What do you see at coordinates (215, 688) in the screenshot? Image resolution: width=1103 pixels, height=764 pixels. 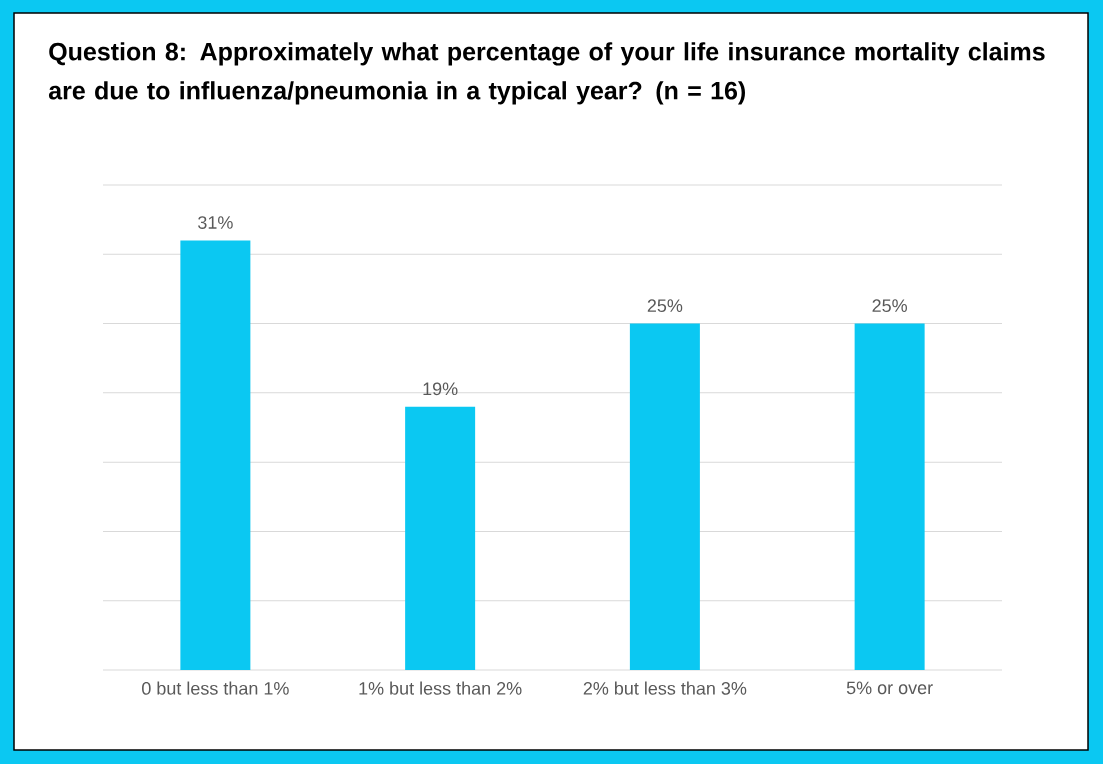 I see `x-tick-label: 0 but less than 1%` at bounding box center [215, 688].